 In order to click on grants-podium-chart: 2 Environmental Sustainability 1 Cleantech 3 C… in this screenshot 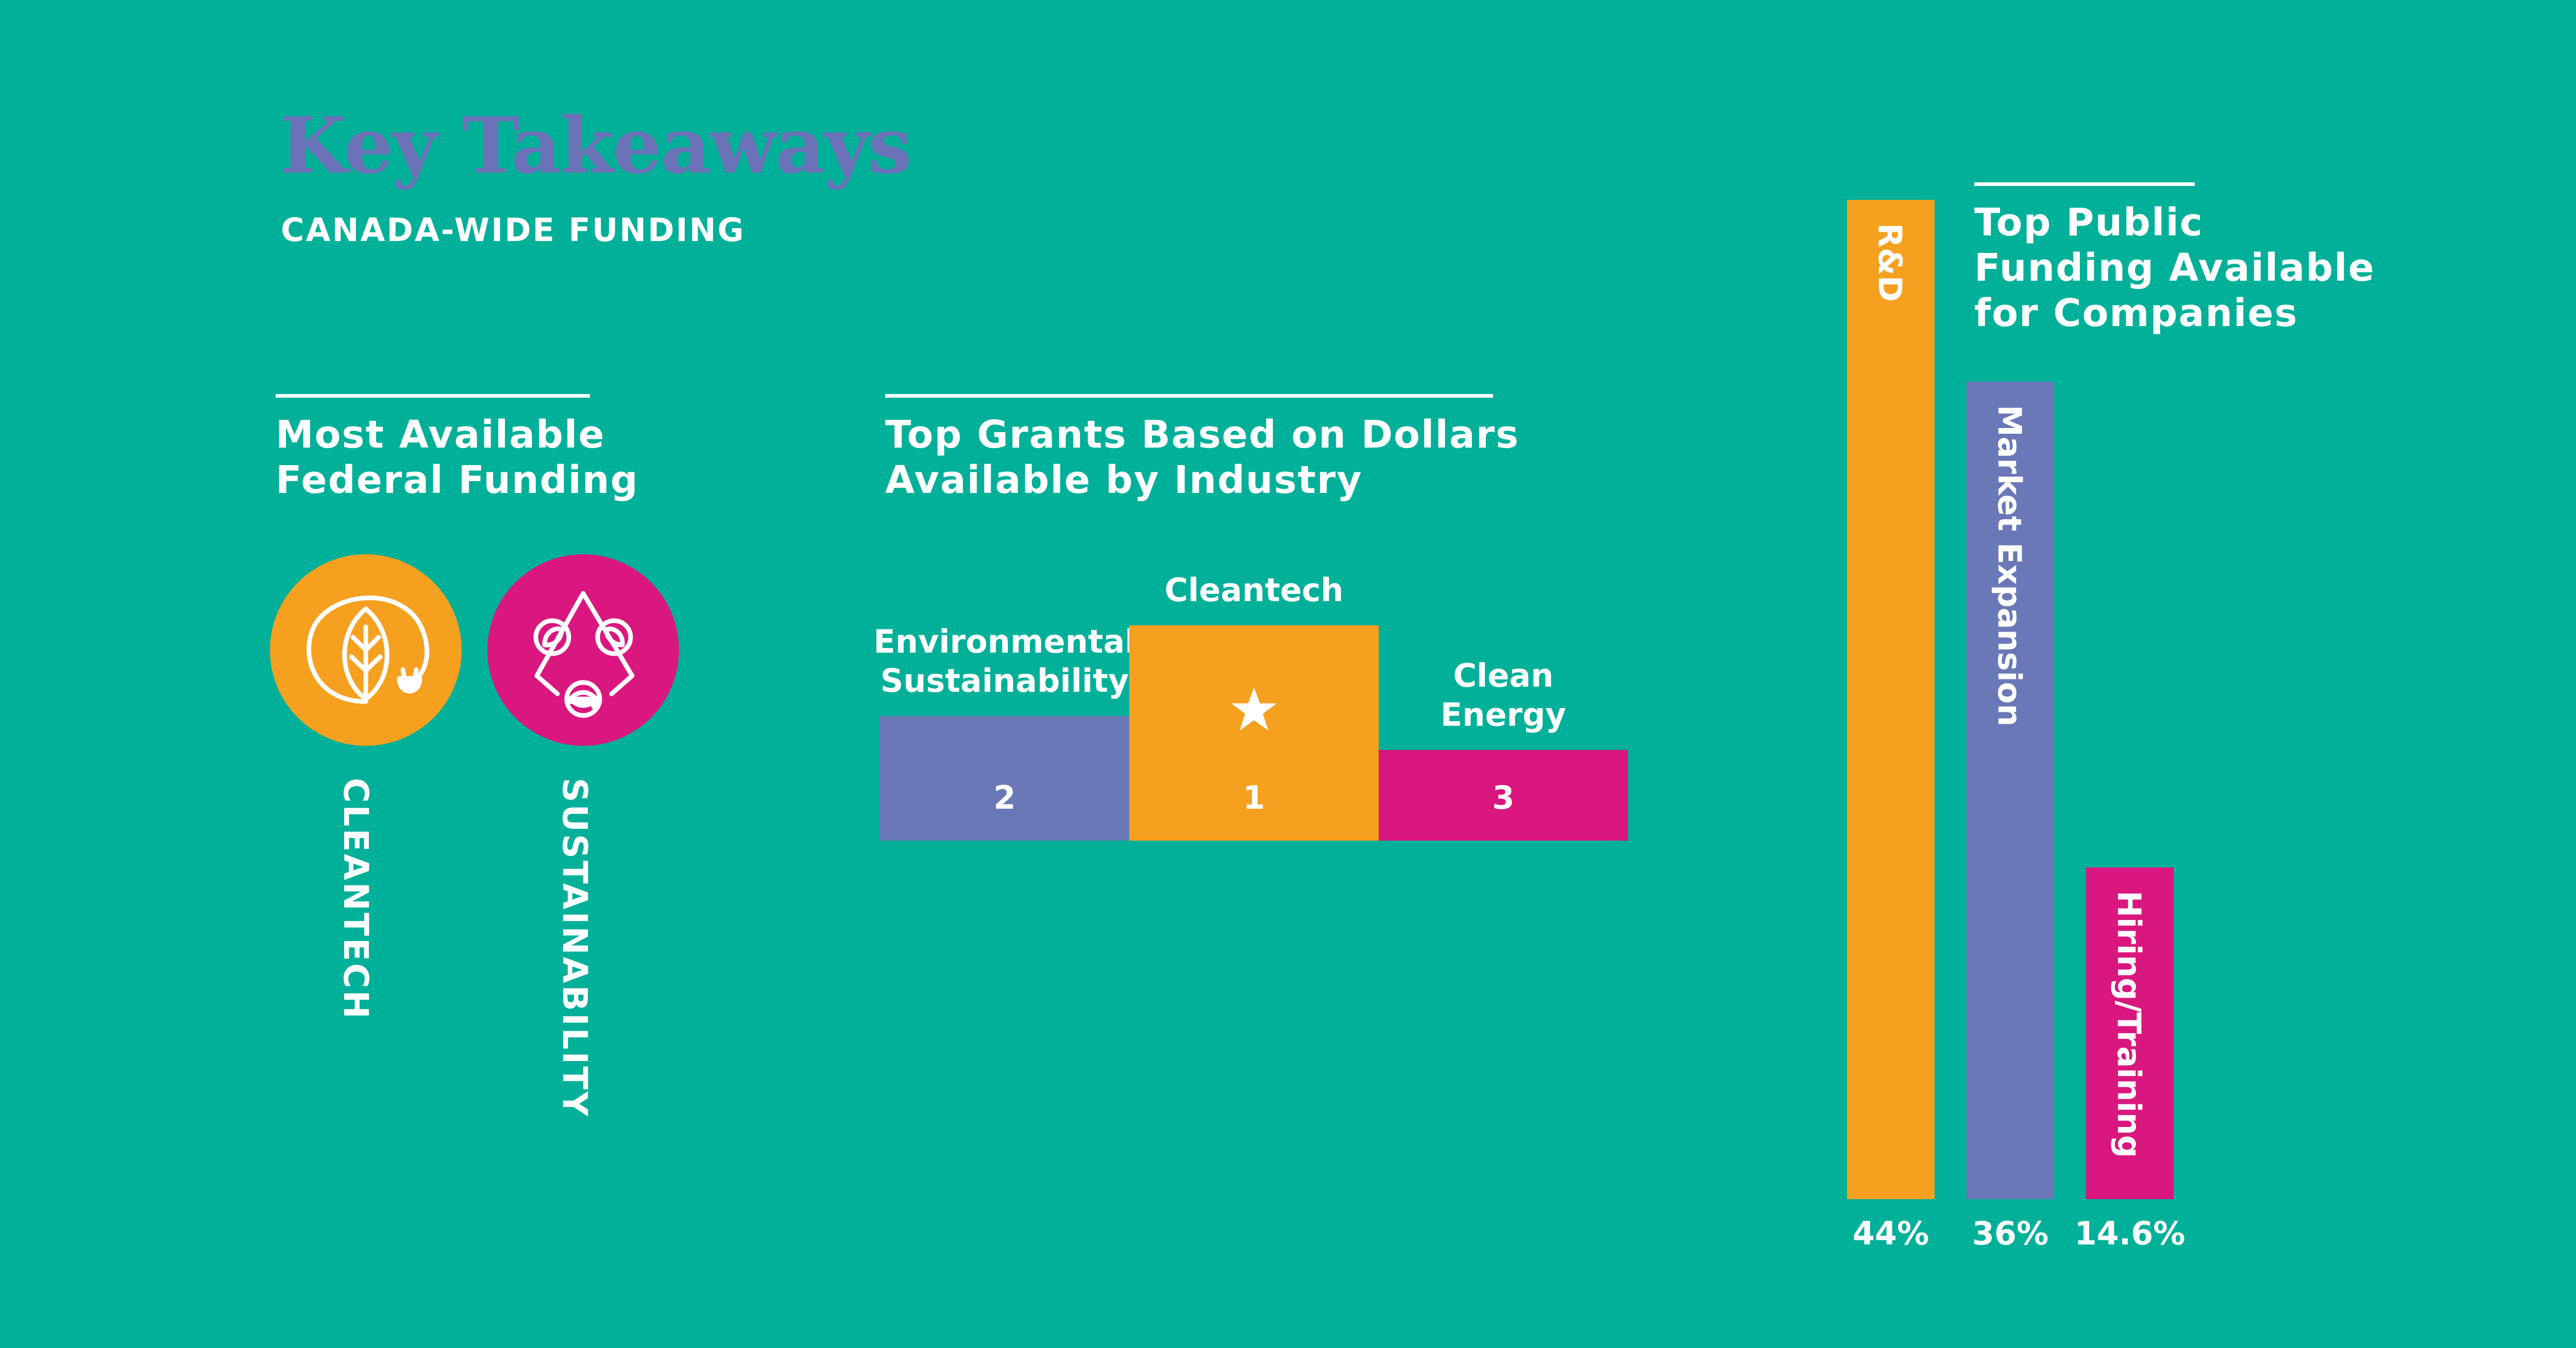, I will do `click(1251, 680)`.